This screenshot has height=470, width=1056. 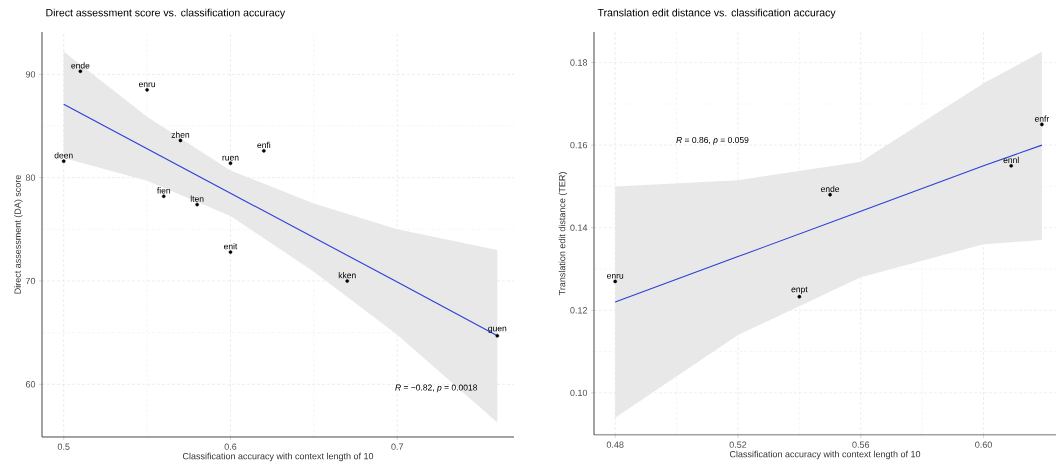 What do you see at coordinates (579, 310) in the screenshot?
I see `y-tick-label: 0.12` at bounding box center [579, 310].